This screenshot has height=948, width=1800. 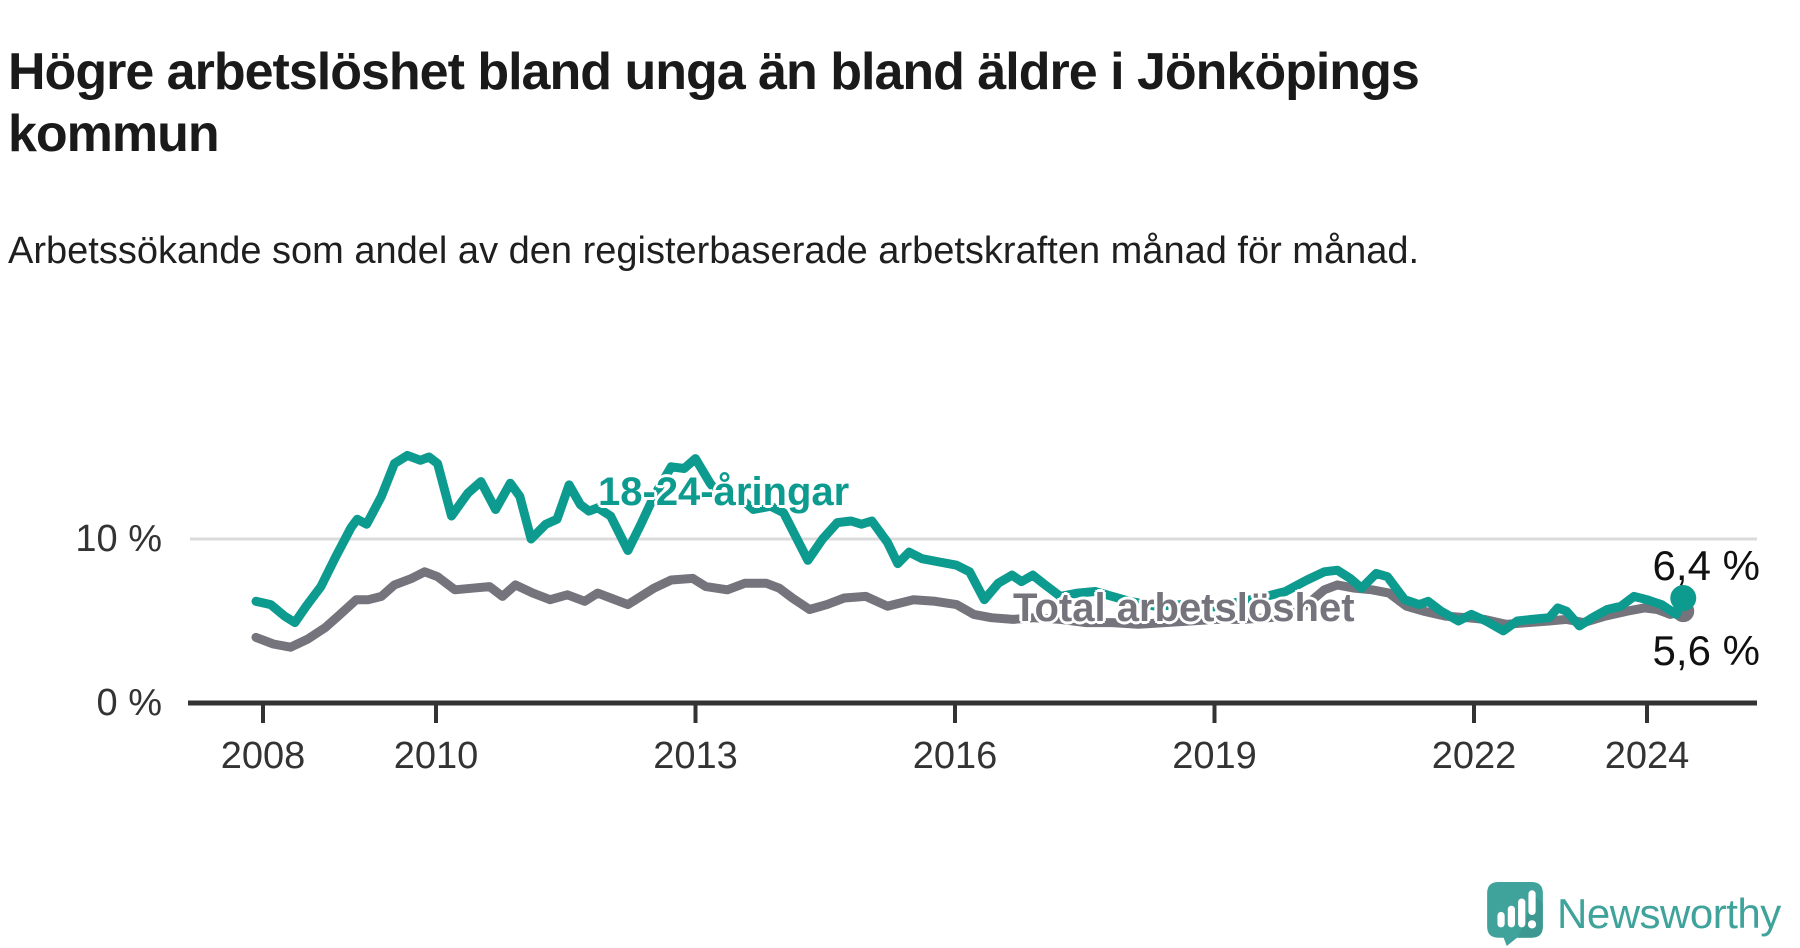 I want to click on logo-text: Newsworthy, so click(x=1669, y=913).